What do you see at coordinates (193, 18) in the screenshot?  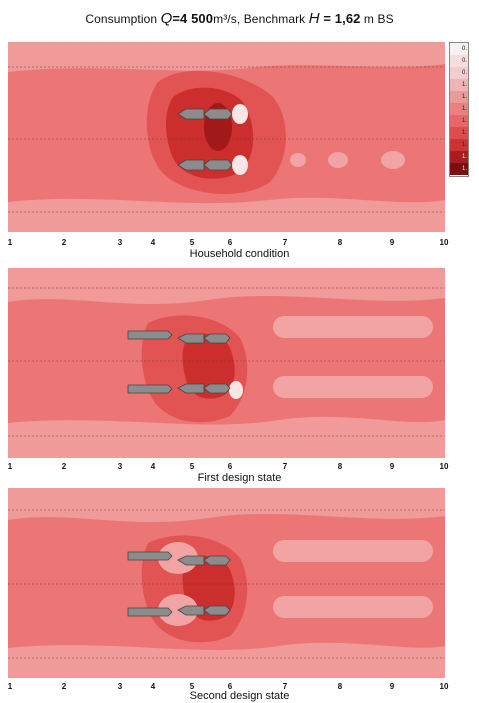 I see `title-q-value: =4 500` at bounding box center [193, 18].